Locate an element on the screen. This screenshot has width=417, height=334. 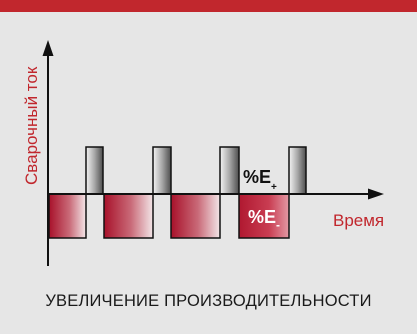
positive-label-sub: + is located at coordinates (274, 187).